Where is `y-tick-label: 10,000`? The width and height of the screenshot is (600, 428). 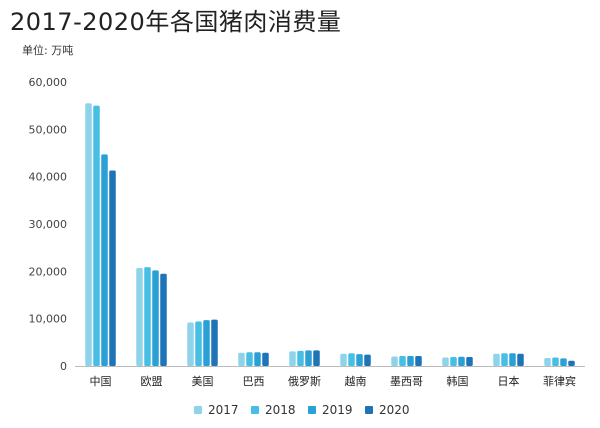
y-tick-label: 10,000 is located at coordinates (48, 319).